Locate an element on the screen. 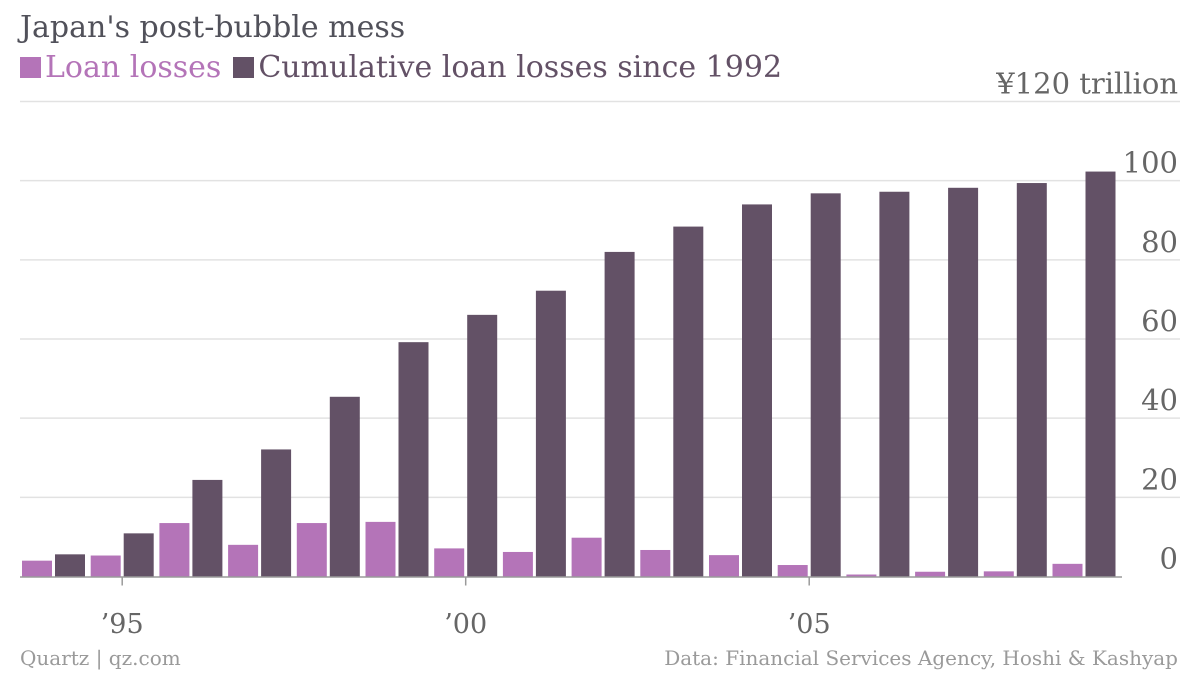  legend-item-loan-losses: Loan losses is located at coordinates (120, 67).